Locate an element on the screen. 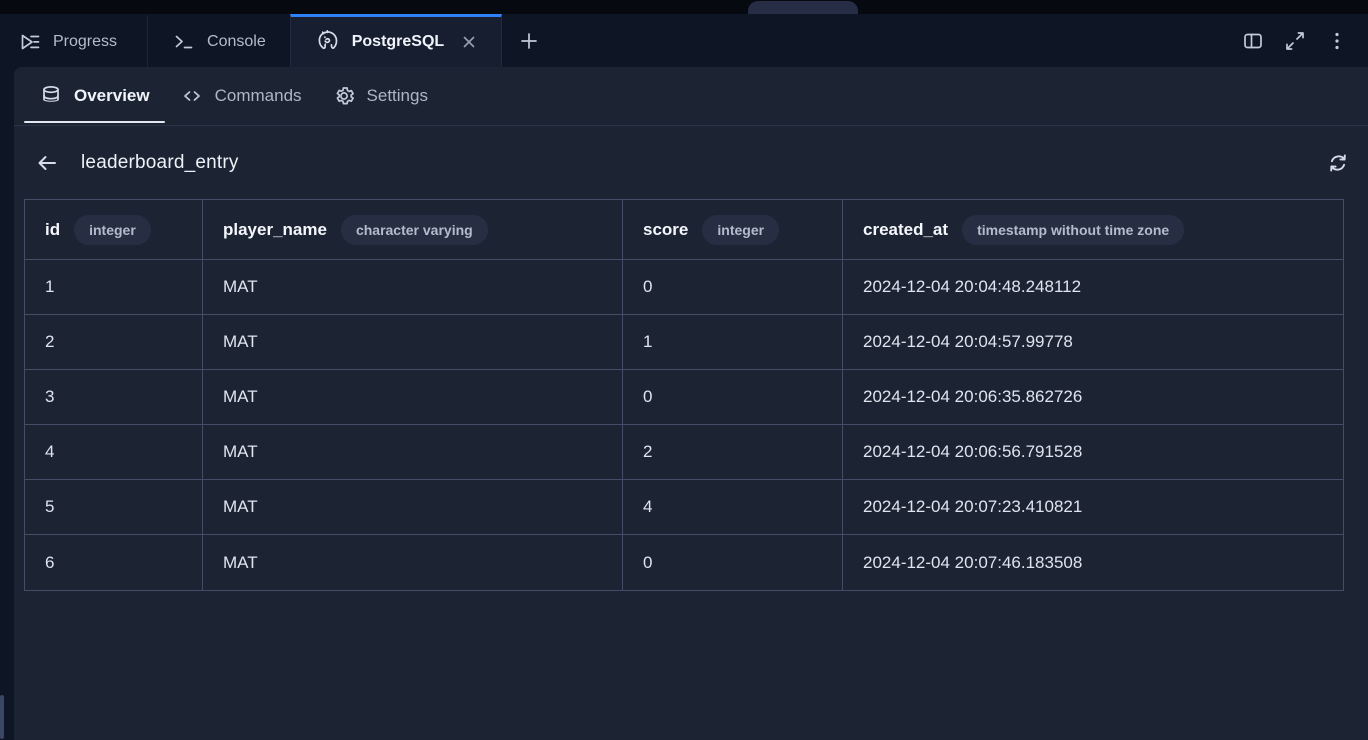 The image size is (1368, 740). split-view-icon is located at coordinates (1253, 41).